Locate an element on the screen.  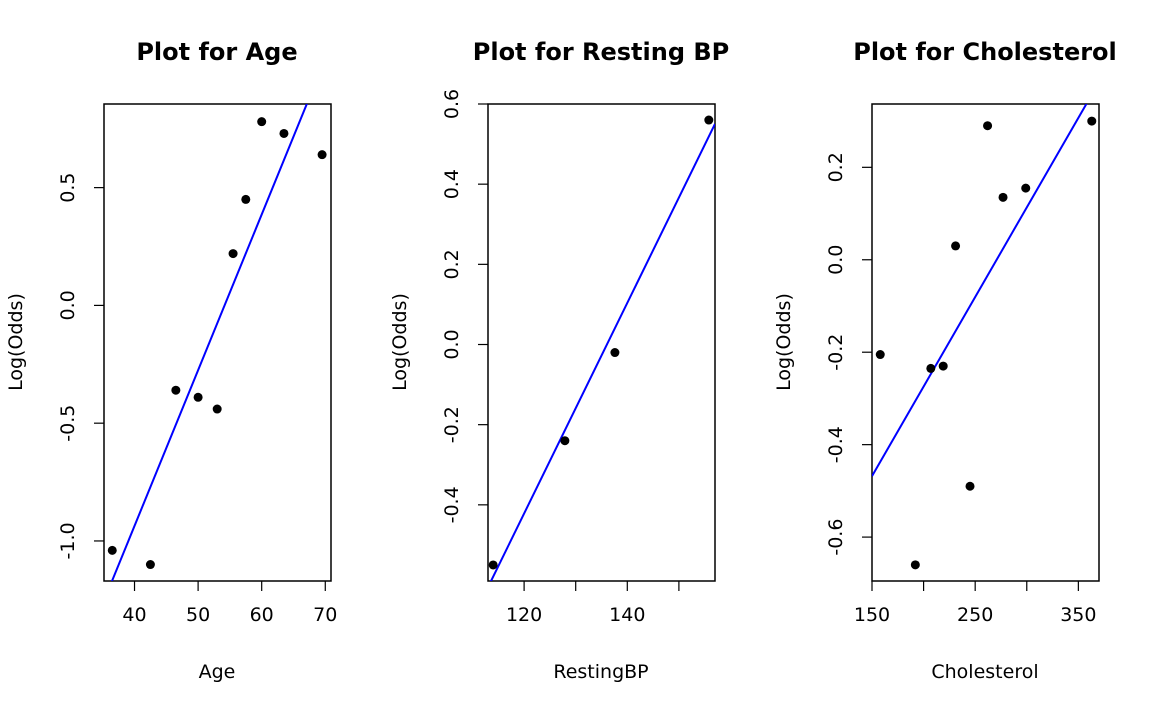
x-tick-label: 250 is located at coordinates (975, 615).